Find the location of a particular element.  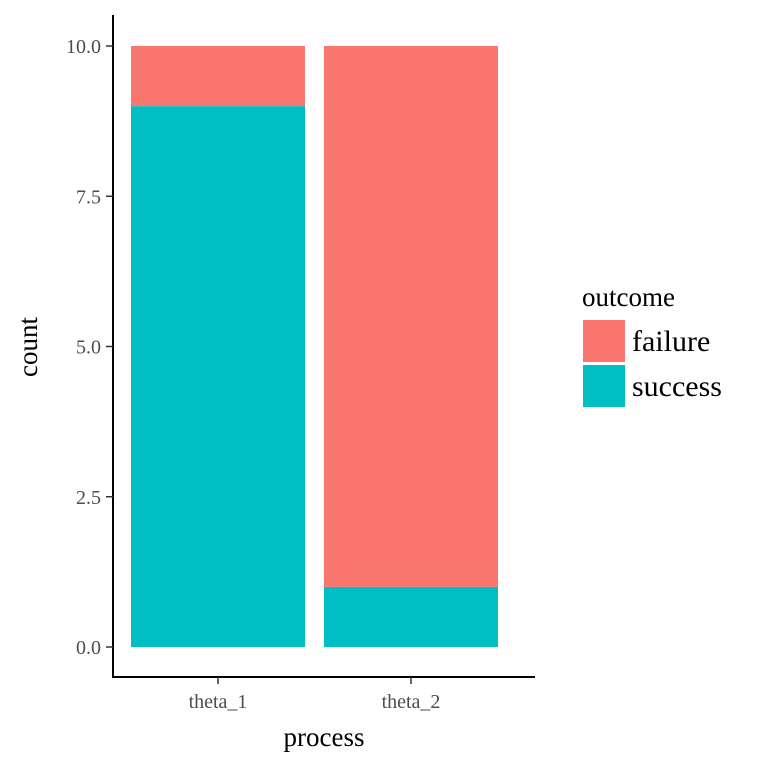

x-tick-label-theta-1: theta_1 is located at coordinates (218, 702).